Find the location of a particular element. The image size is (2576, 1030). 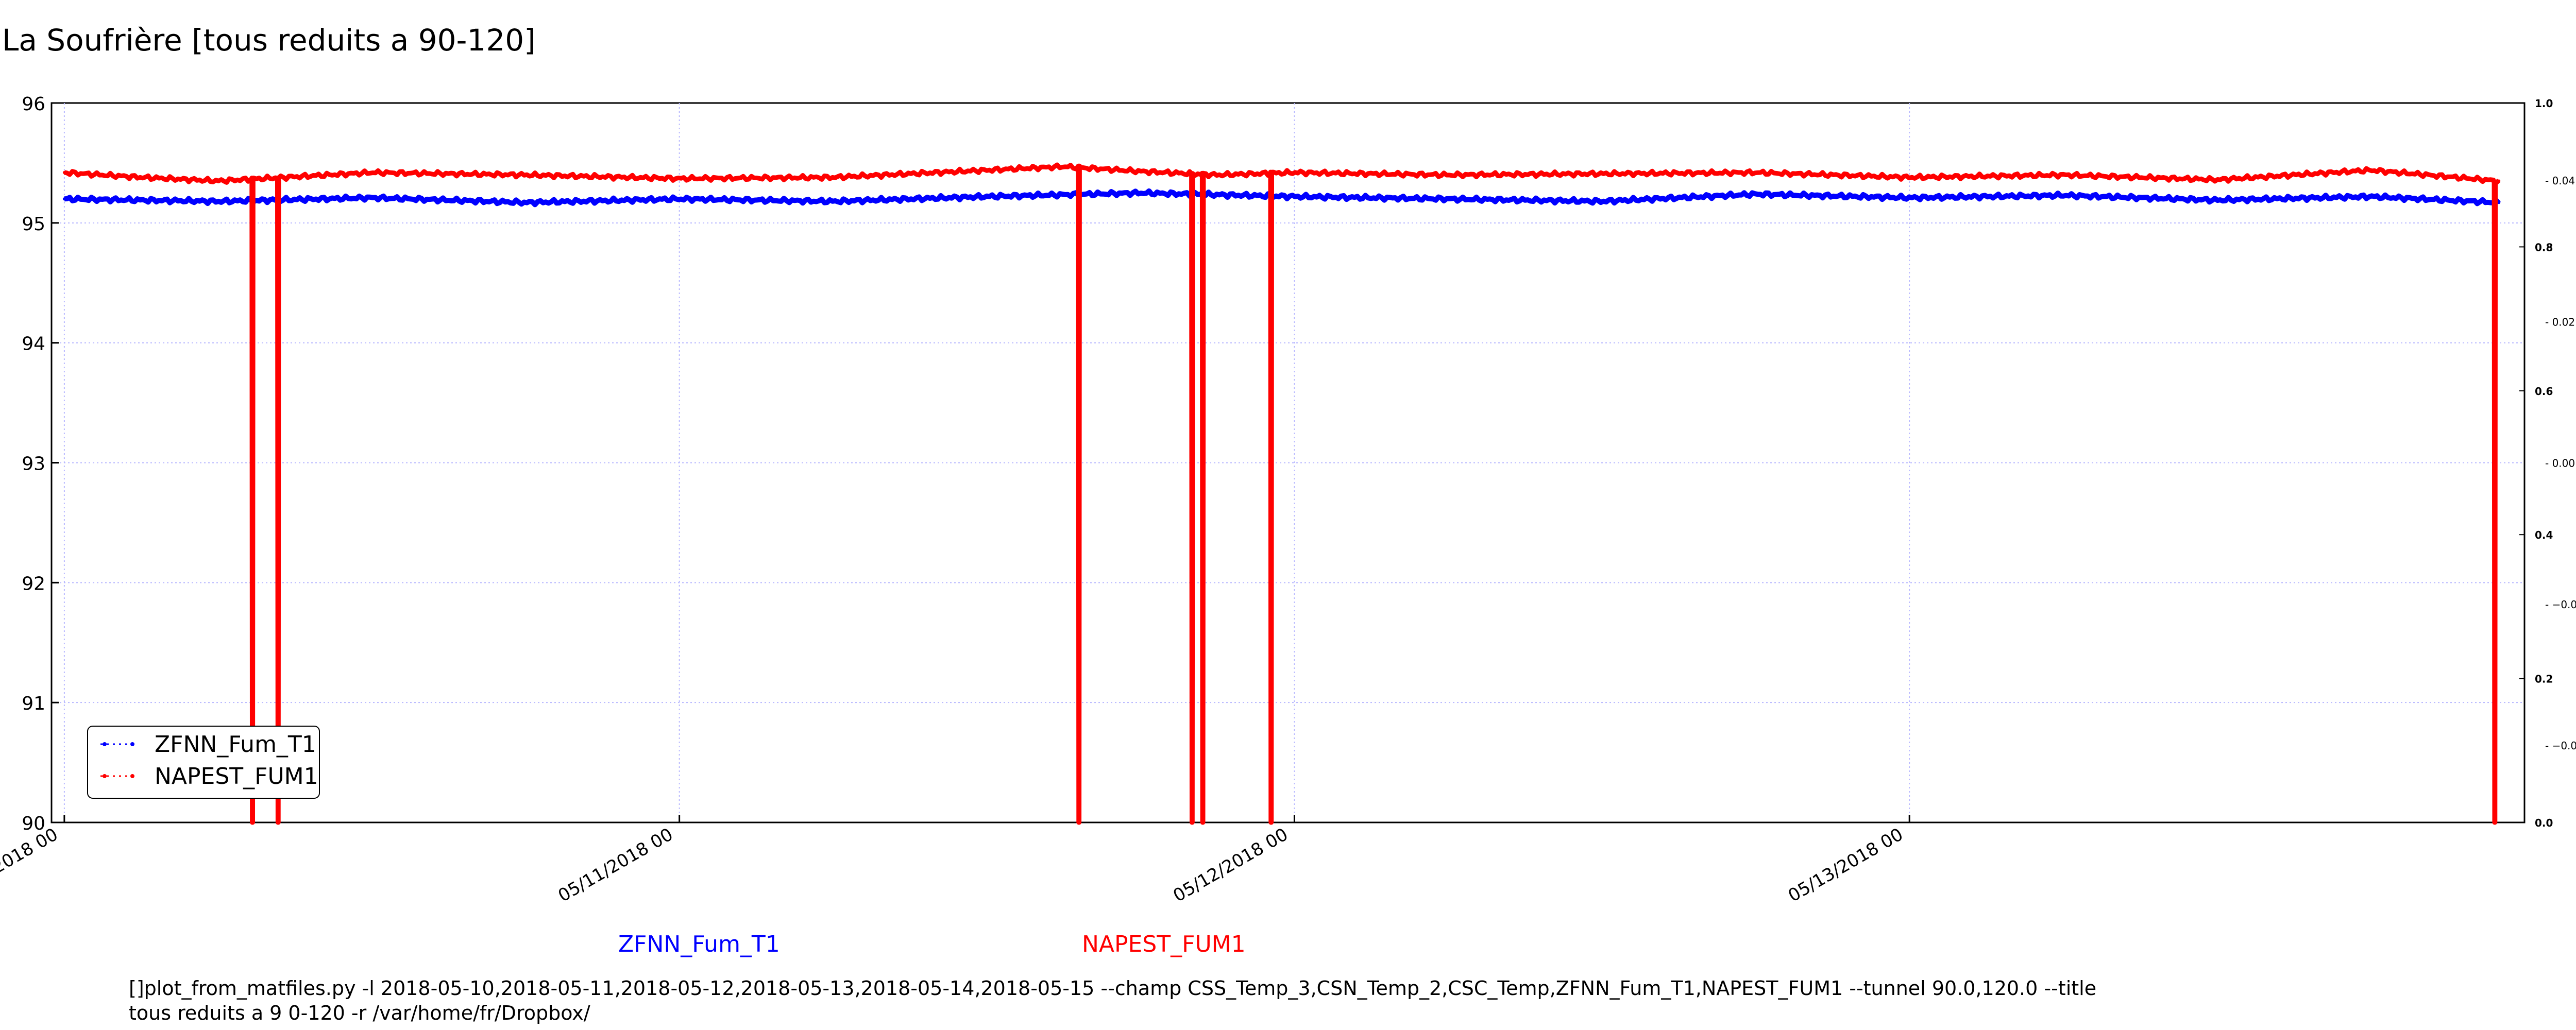

secondary-tick-label: 0.8 is located at coordinates (2544, 247).